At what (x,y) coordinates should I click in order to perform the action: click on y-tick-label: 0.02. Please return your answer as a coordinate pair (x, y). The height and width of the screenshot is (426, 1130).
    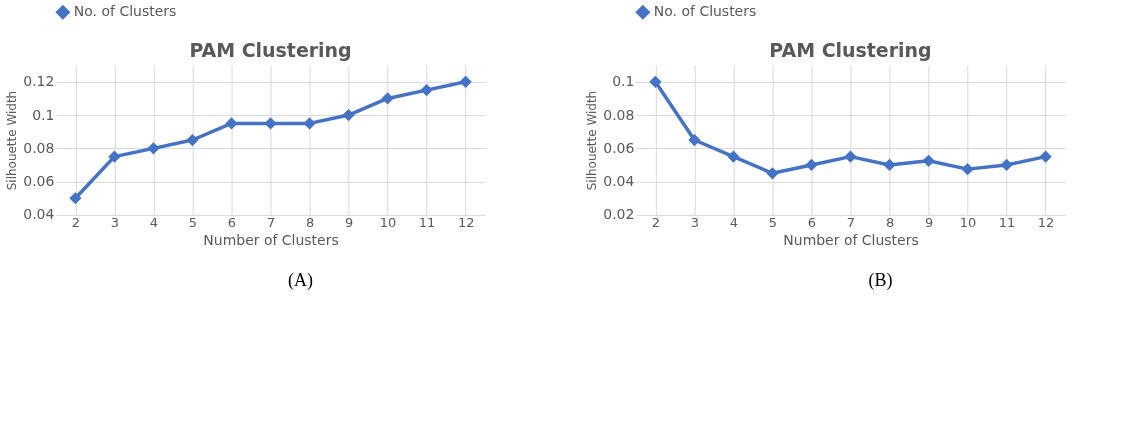
    Looking at the image, I should click on (619, 214).